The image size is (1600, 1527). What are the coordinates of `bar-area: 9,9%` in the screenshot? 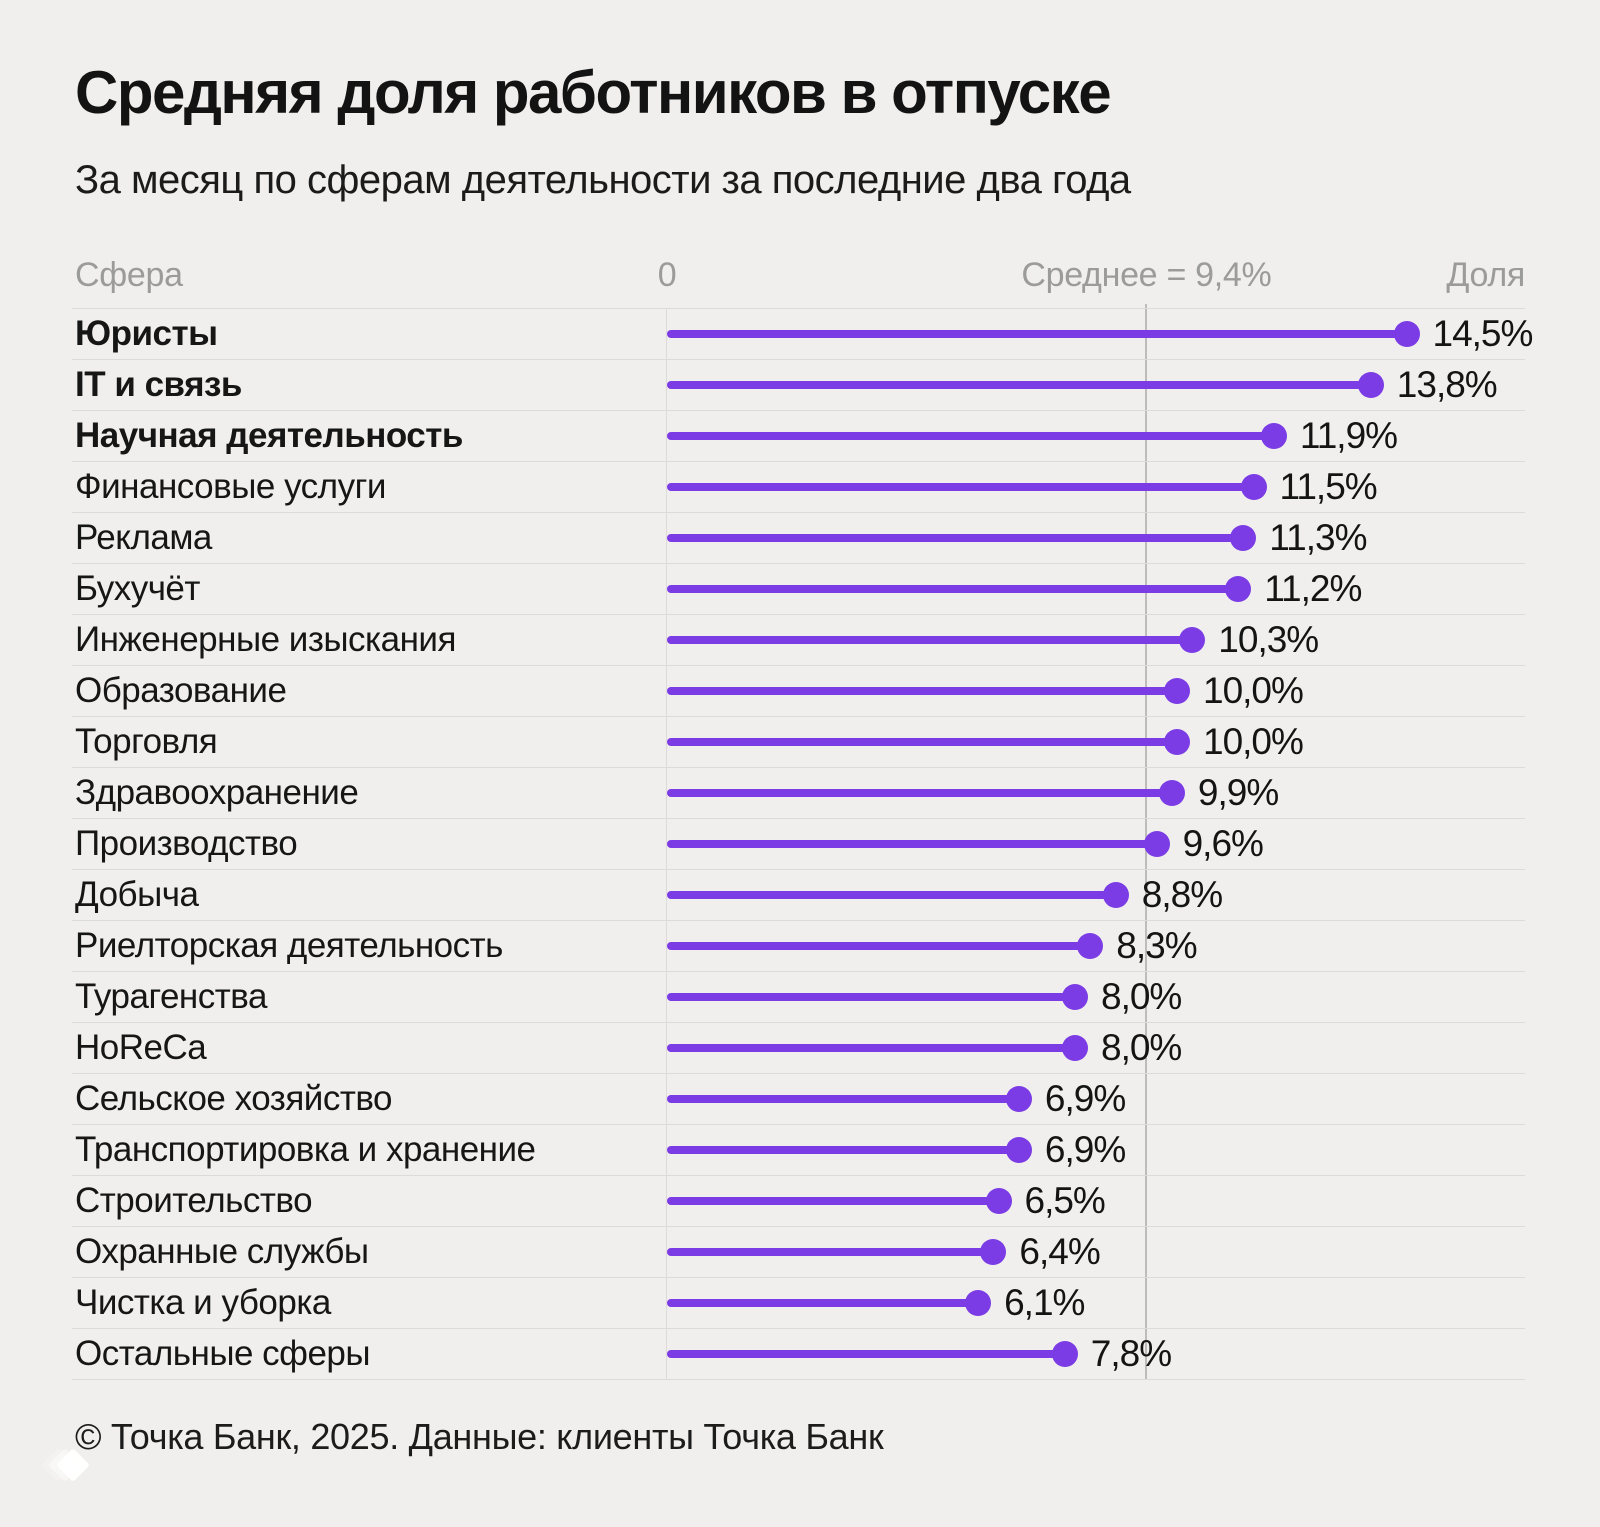 It's located at (1096, 793).